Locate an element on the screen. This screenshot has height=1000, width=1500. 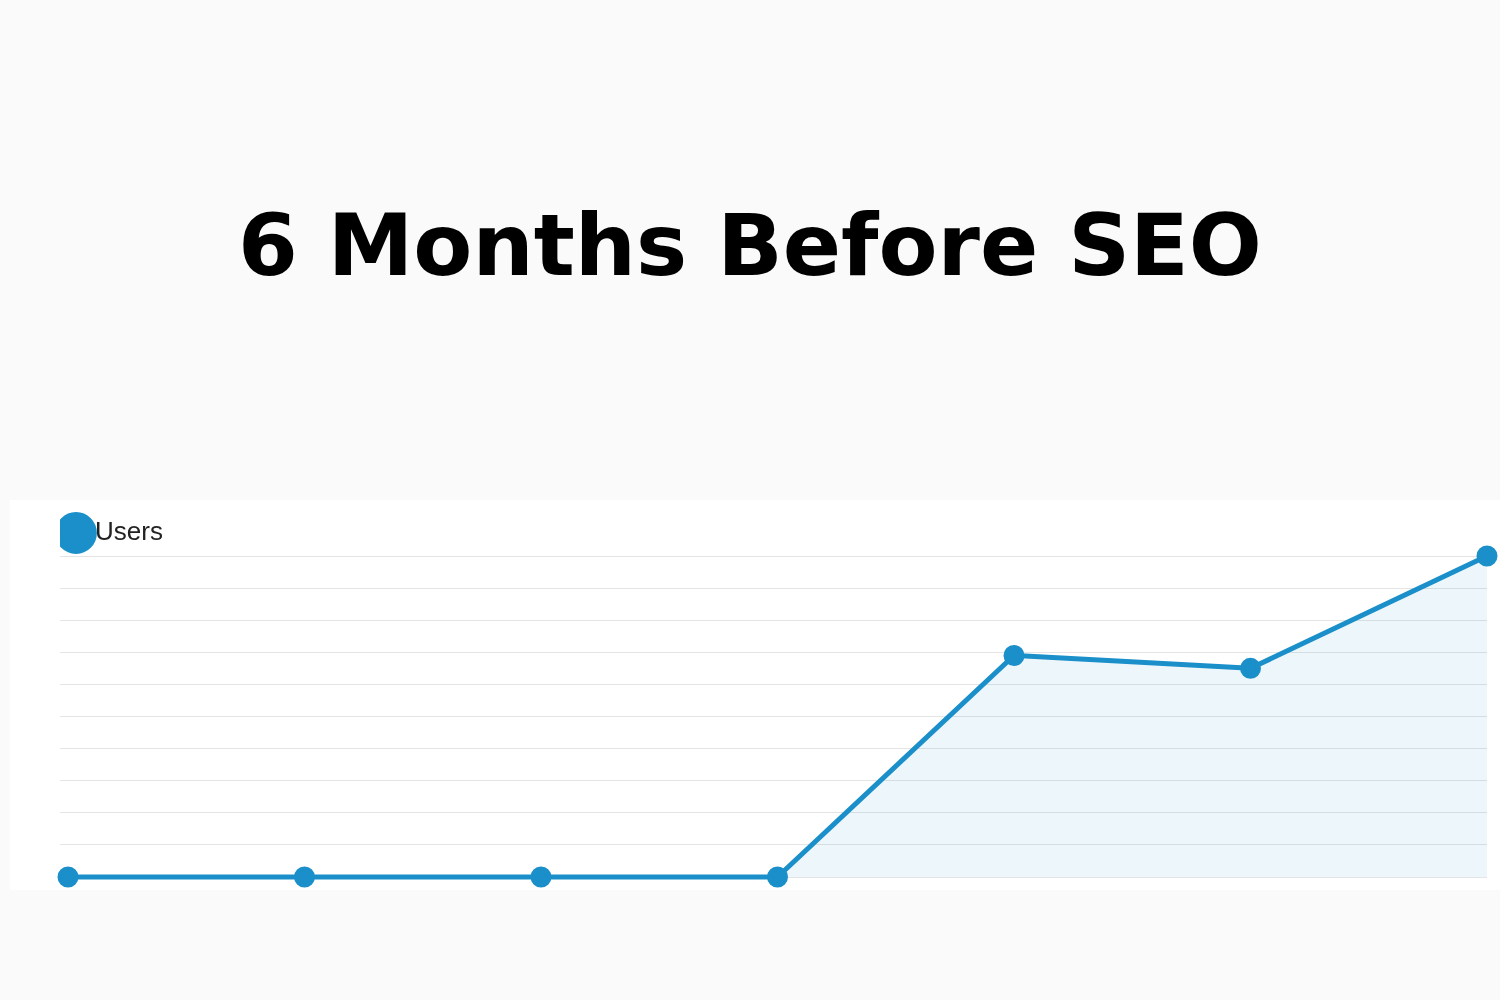
legend-label: Users is located at coordinates (129, 531).